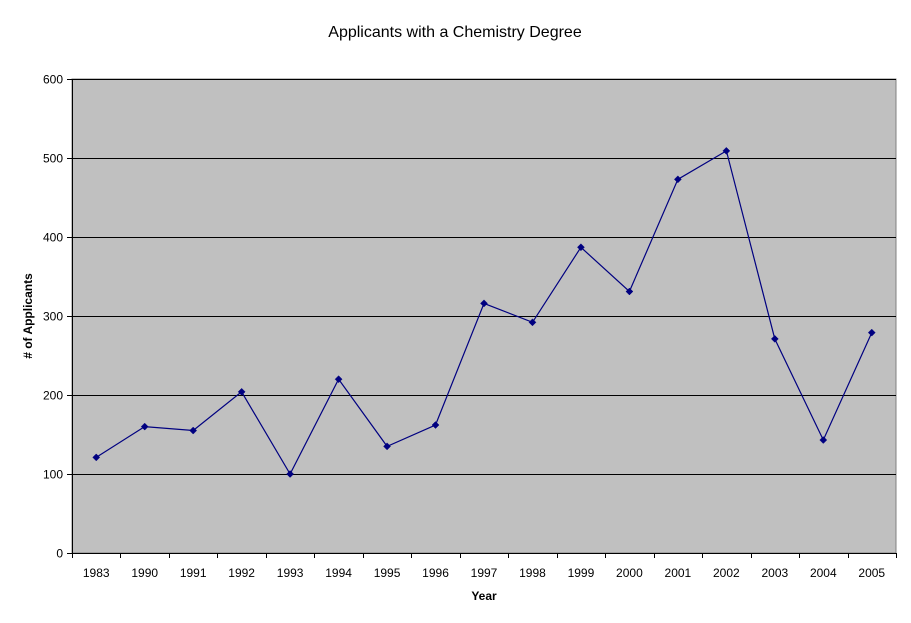 Image resolution: width=911 pixels, height=623 pixels. What do you see at coordinates (290, 573) in the screenshot?
I see `x-tick-label: 1993` at bounding box center [290, 573].